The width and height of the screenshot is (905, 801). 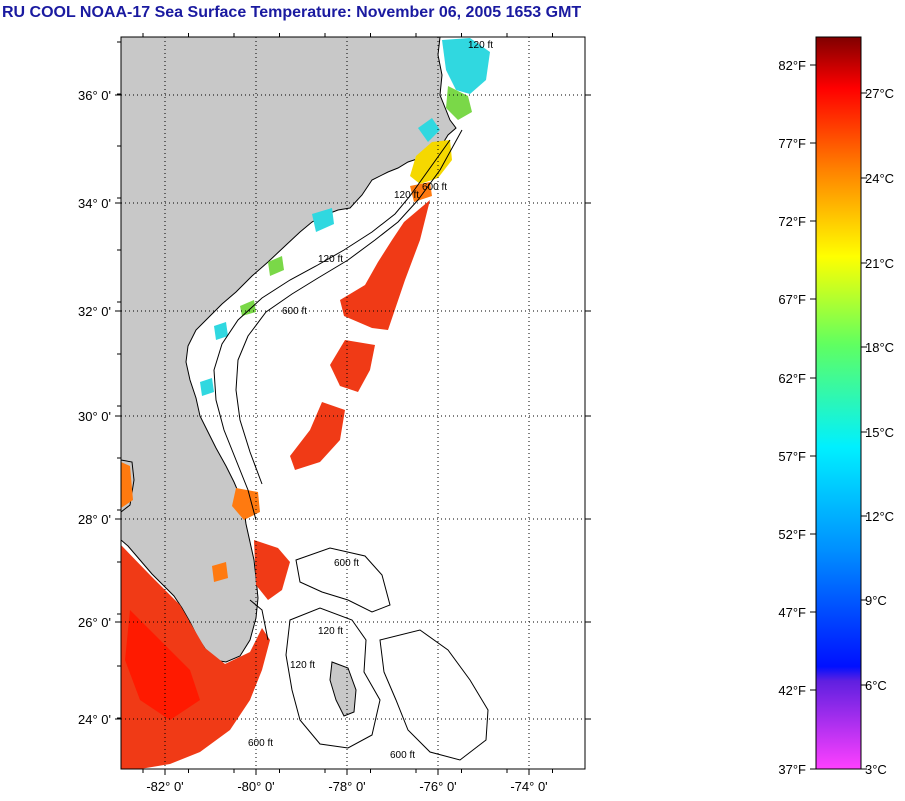 I want to click on longitude-label: -78° 0', so click(x=346, y=786).